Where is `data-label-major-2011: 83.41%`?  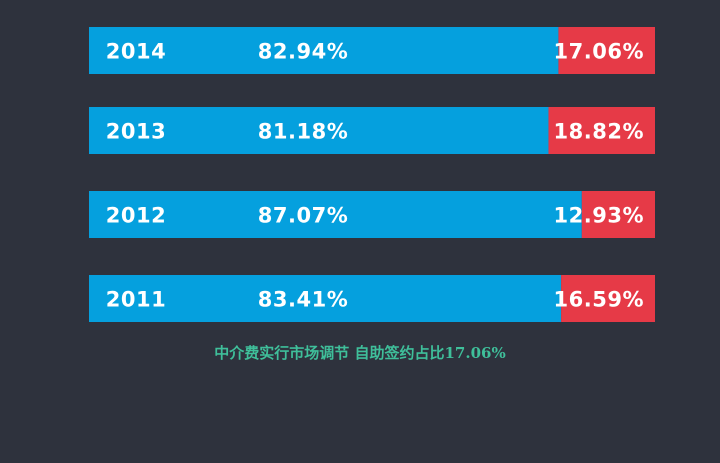 data-label-major-2011: 83.41% is located at coordinates (303, 300).